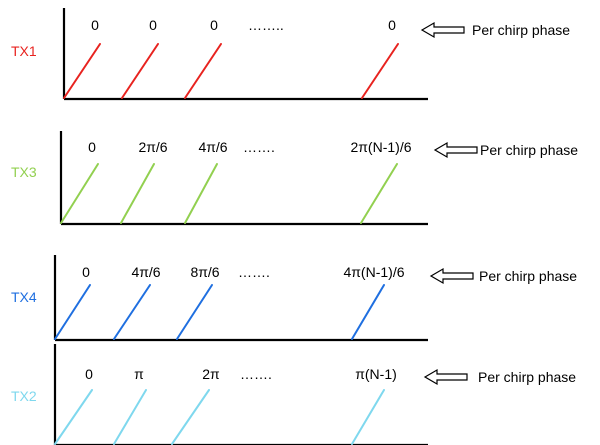 The image size is (600, 445). I want to click on tx-label-tx3: TX3, so click(24, 172).